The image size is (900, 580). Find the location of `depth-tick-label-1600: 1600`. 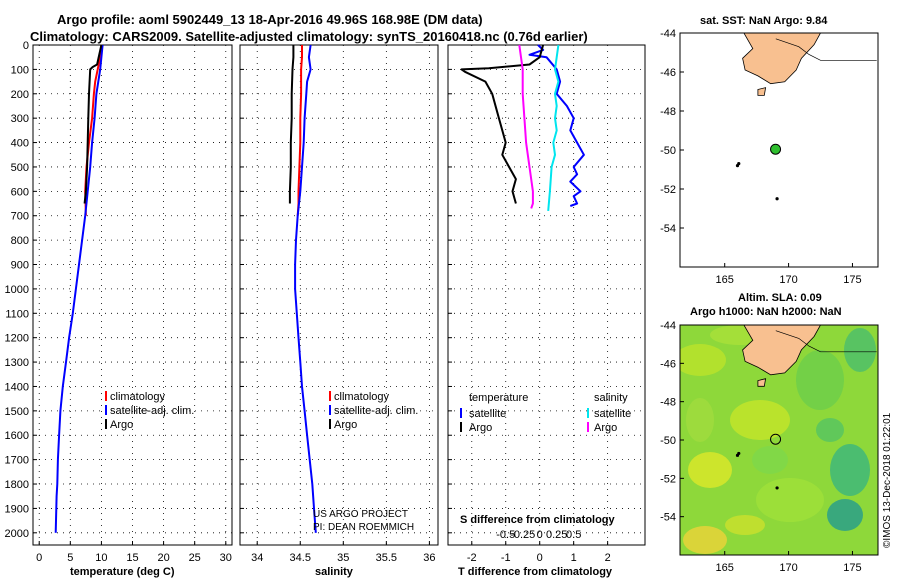

depth-tick-label-1600: 1600 is located at coordinates (17, 436).